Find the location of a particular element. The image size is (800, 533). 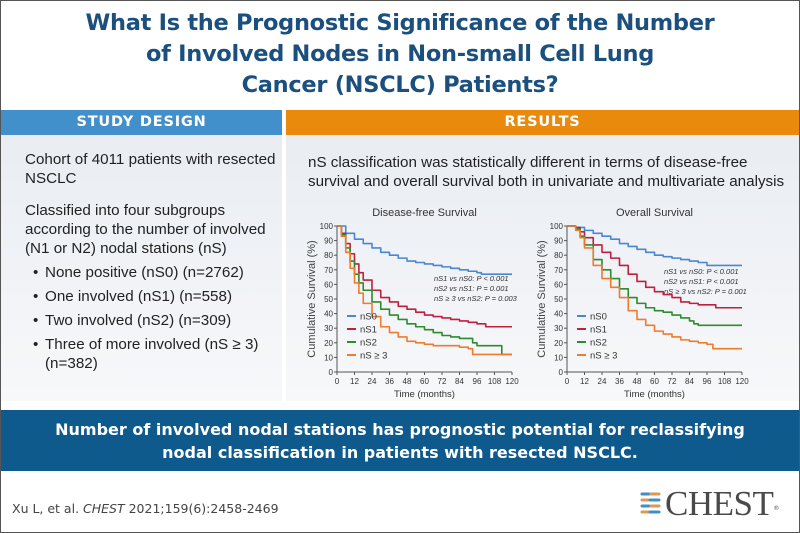

citation-journal: CHEST is located at coordinates (104, 508).